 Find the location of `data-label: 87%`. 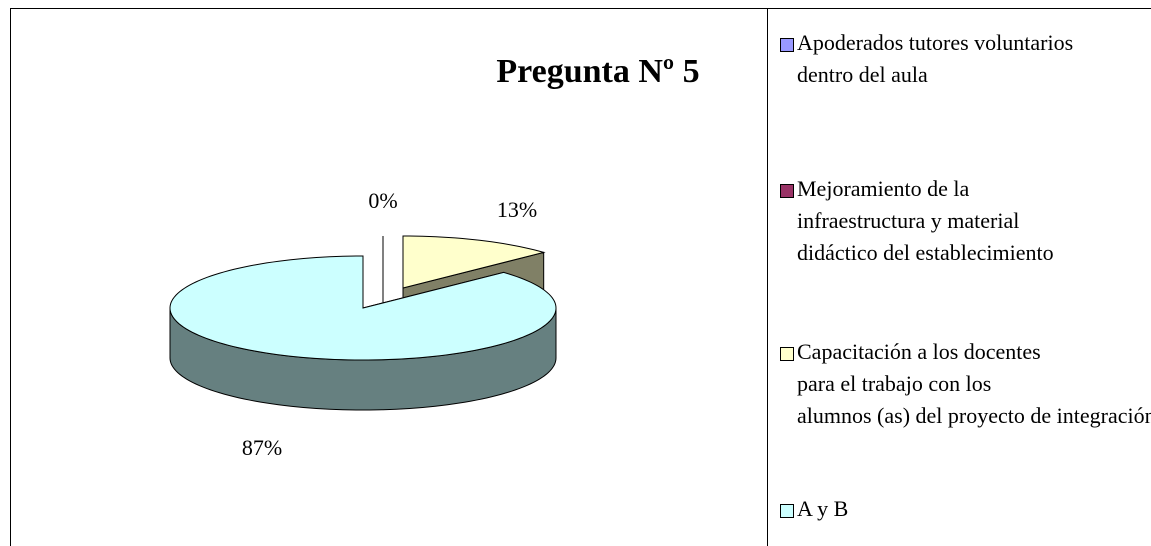

data-label: 87% is located at coordinates (262, 447).